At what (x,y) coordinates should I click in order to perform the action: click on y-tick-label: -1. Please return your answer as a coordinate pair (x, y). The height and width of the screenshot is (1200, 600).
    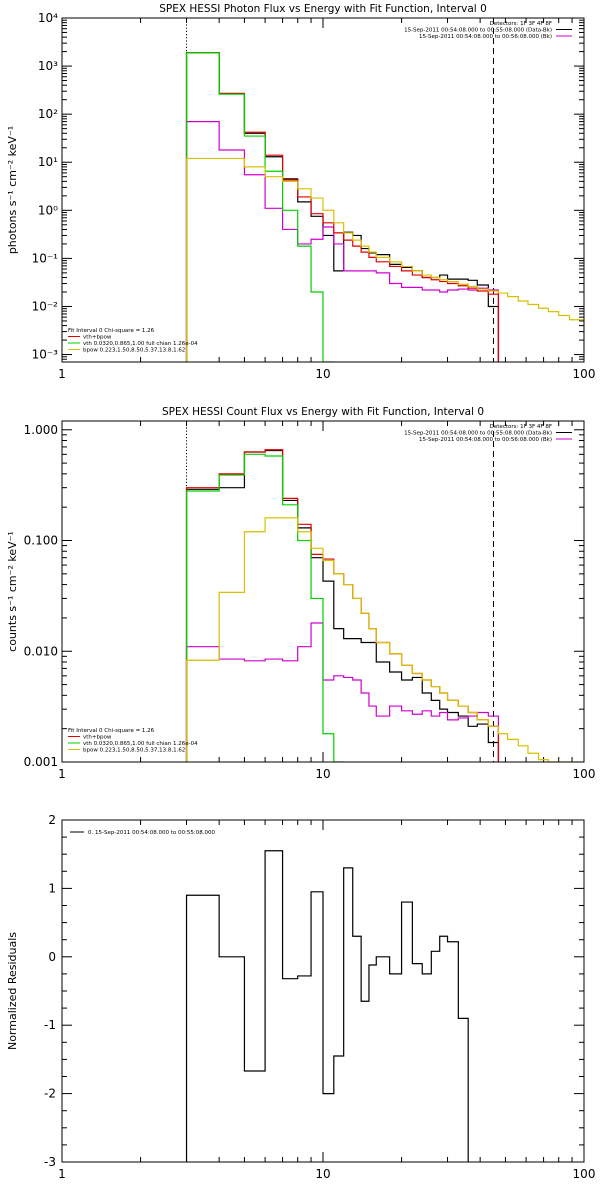
    Looking at the image, I should click on (50, 1025).